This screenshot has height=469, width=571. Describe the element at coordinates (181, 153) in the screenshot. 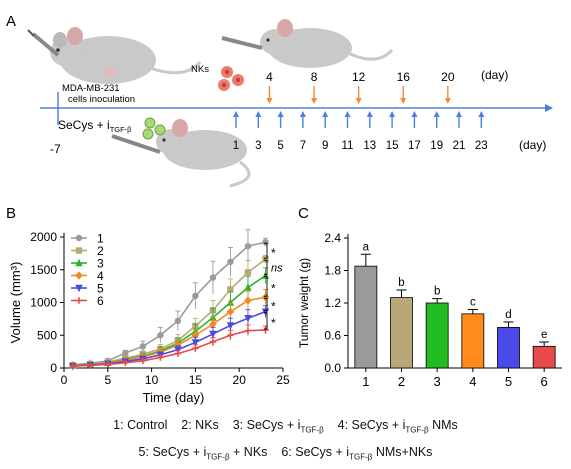

I see `mouse-treatment-icon` at that location.